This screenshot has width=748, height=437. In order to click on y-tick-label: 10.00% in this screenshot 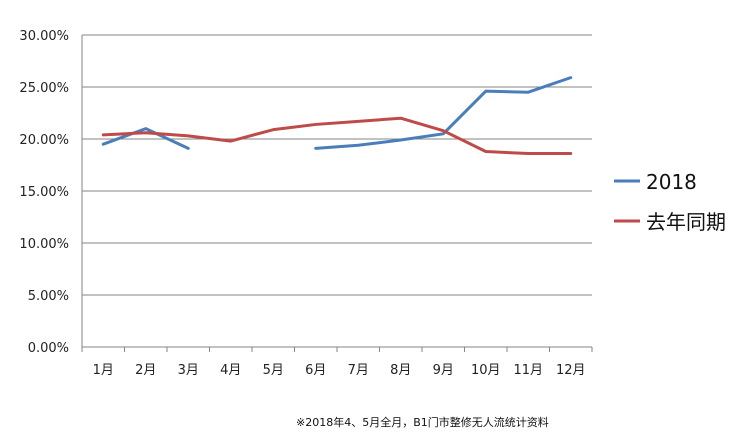, I will do `click(44, 244)`.